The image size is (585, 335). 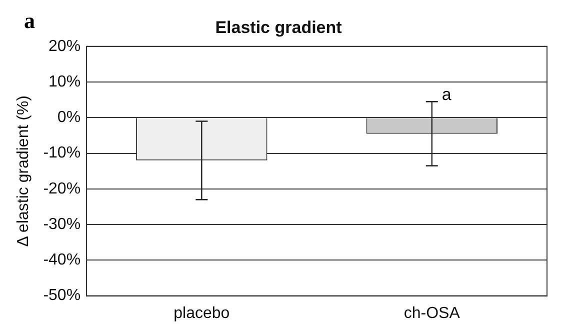 What do you see at coordinates (64, 81) in the screenshot?
I see `y-tick-label: 10%` at bounding box center [64, 81].